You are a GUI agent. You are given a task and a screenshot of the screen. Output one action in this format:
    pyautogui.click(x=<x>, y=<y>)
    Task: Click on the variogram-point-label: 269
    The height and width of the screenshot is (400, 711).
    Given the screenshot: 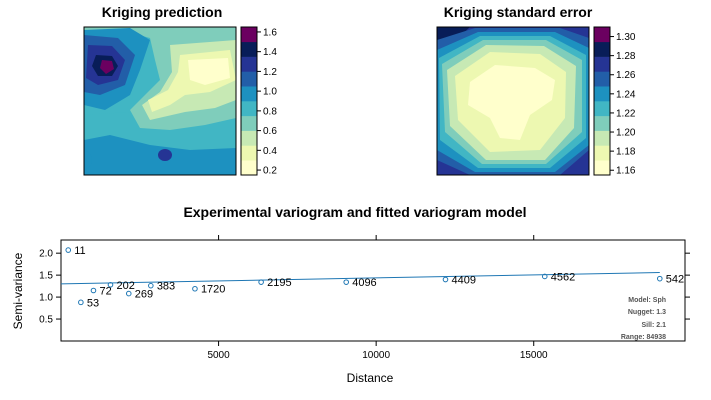 What is the action you would take?
    pyautogui.click(x=144, y=295)
    